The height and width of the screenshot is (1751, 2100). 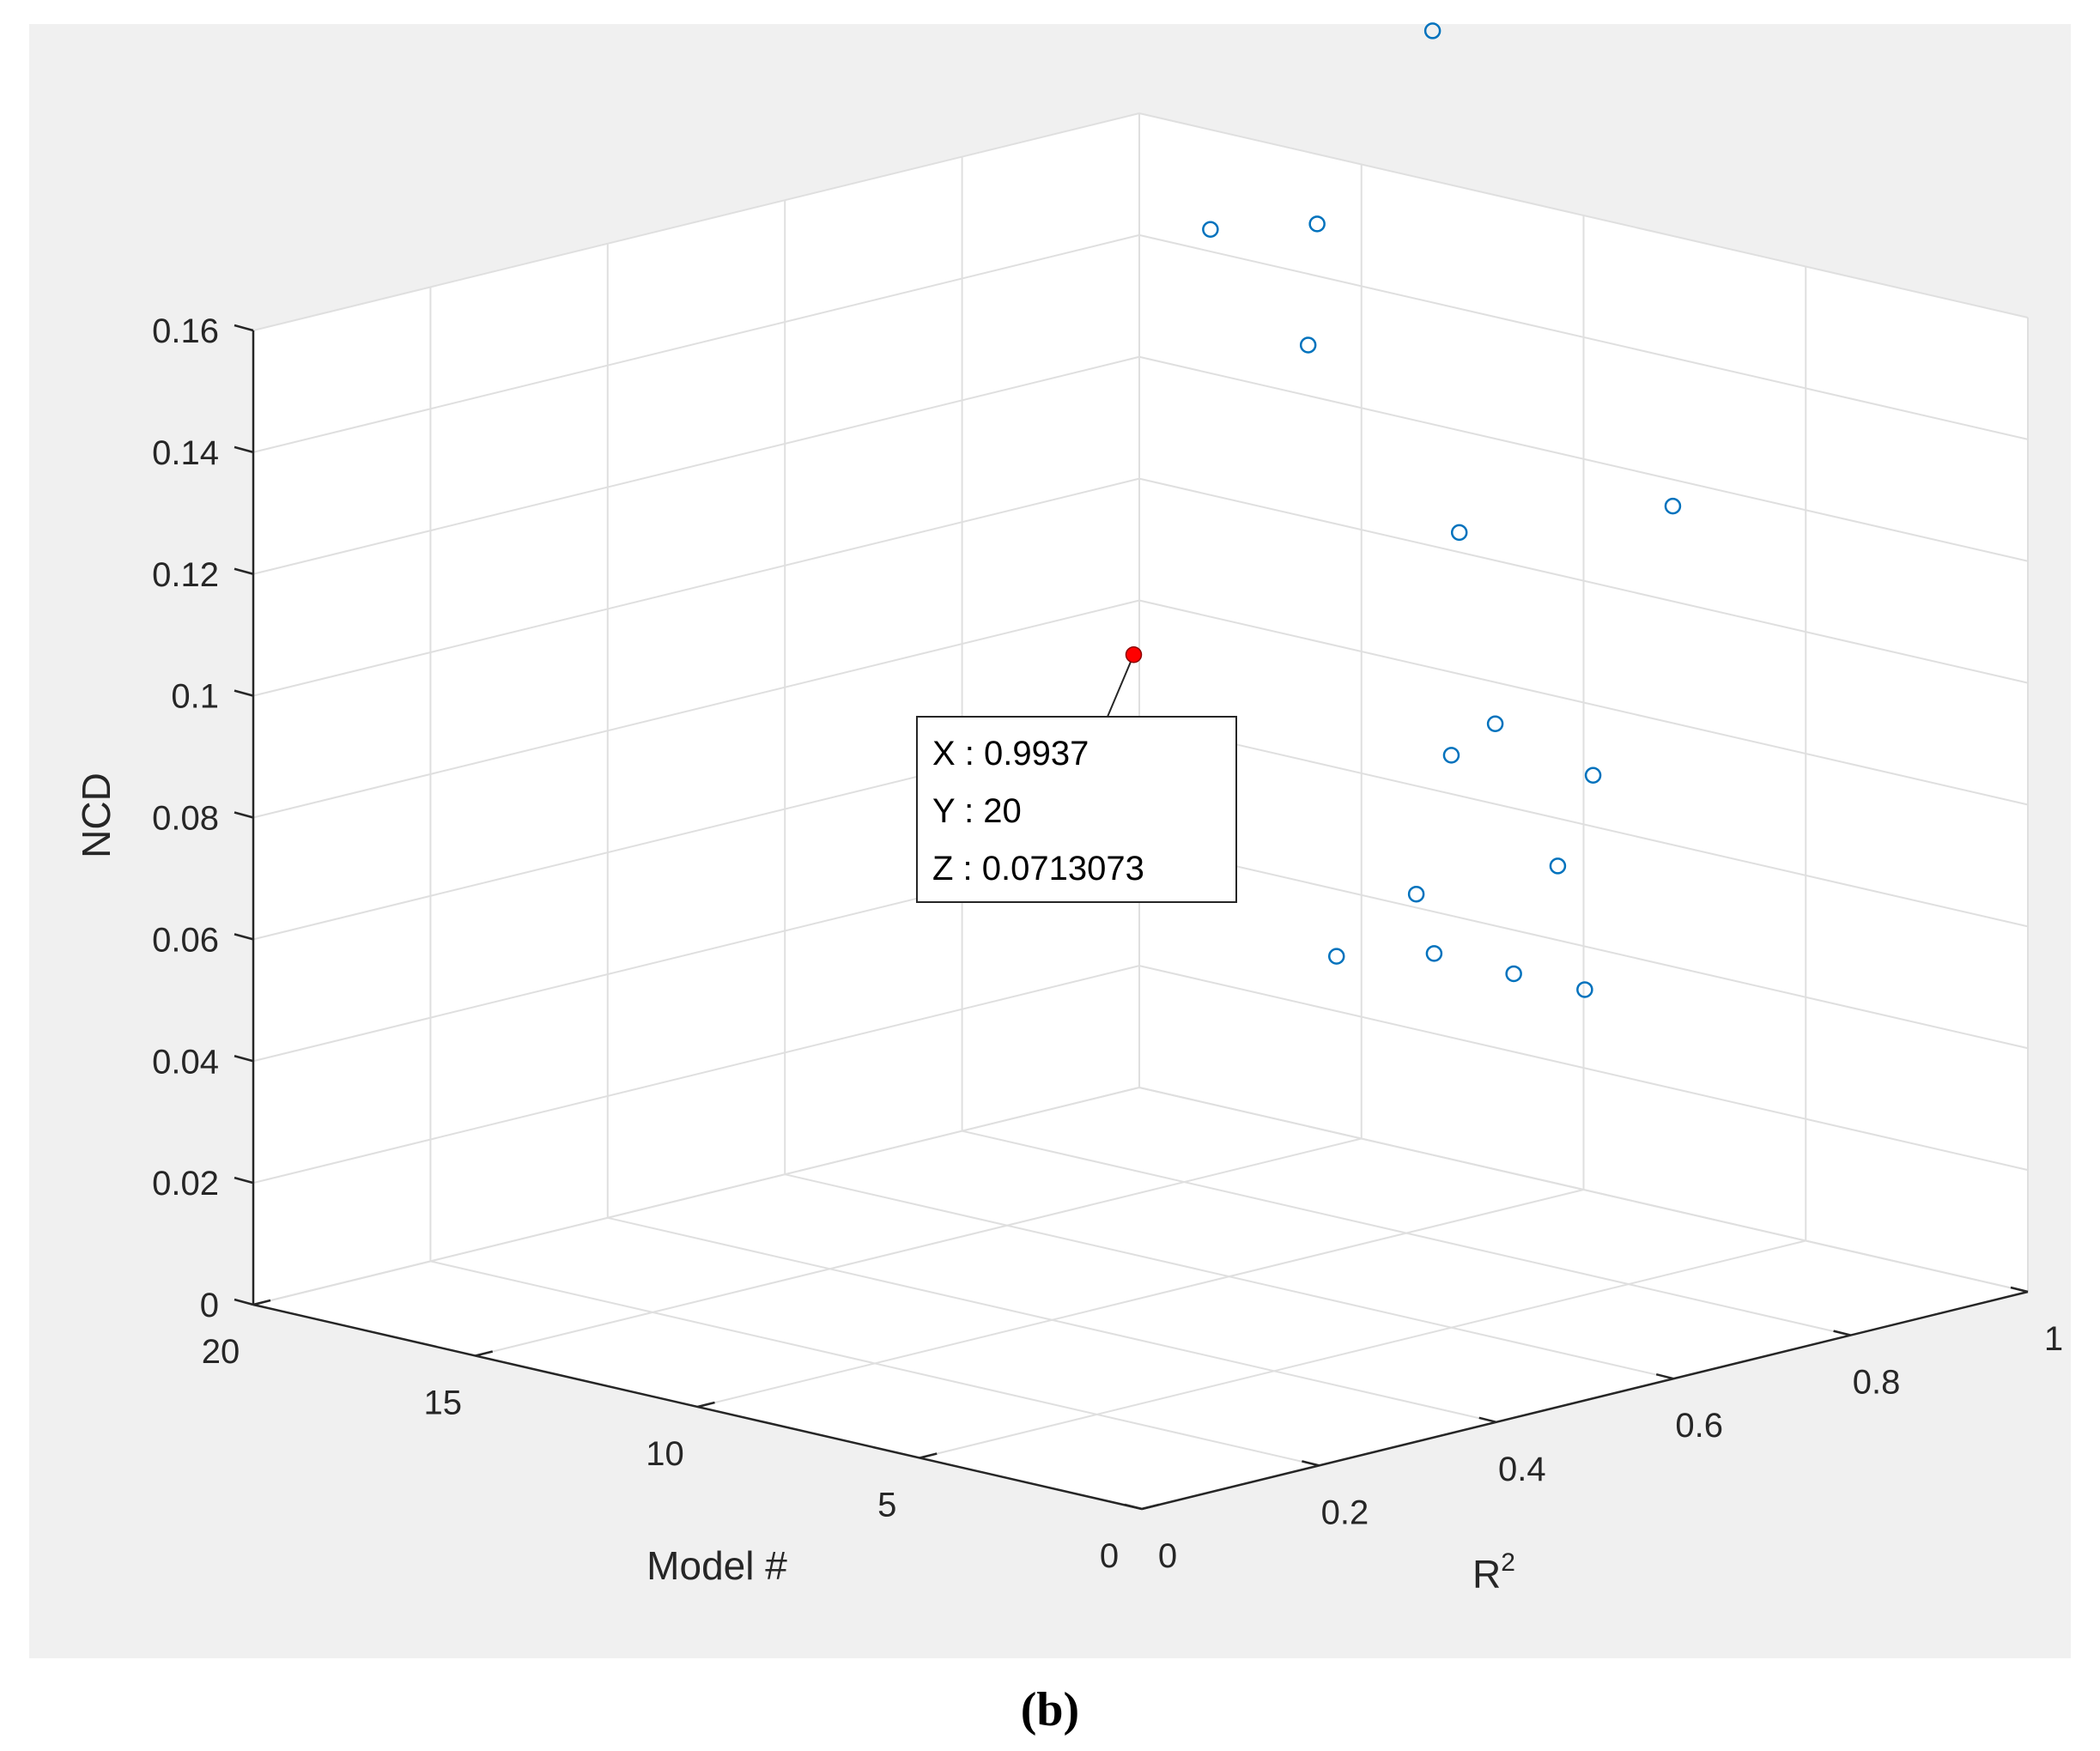 What do you see at coordinates (185, 940) in the screenshot?
I see `z-tick-label: 0.06` at bounding box center [185, 940].